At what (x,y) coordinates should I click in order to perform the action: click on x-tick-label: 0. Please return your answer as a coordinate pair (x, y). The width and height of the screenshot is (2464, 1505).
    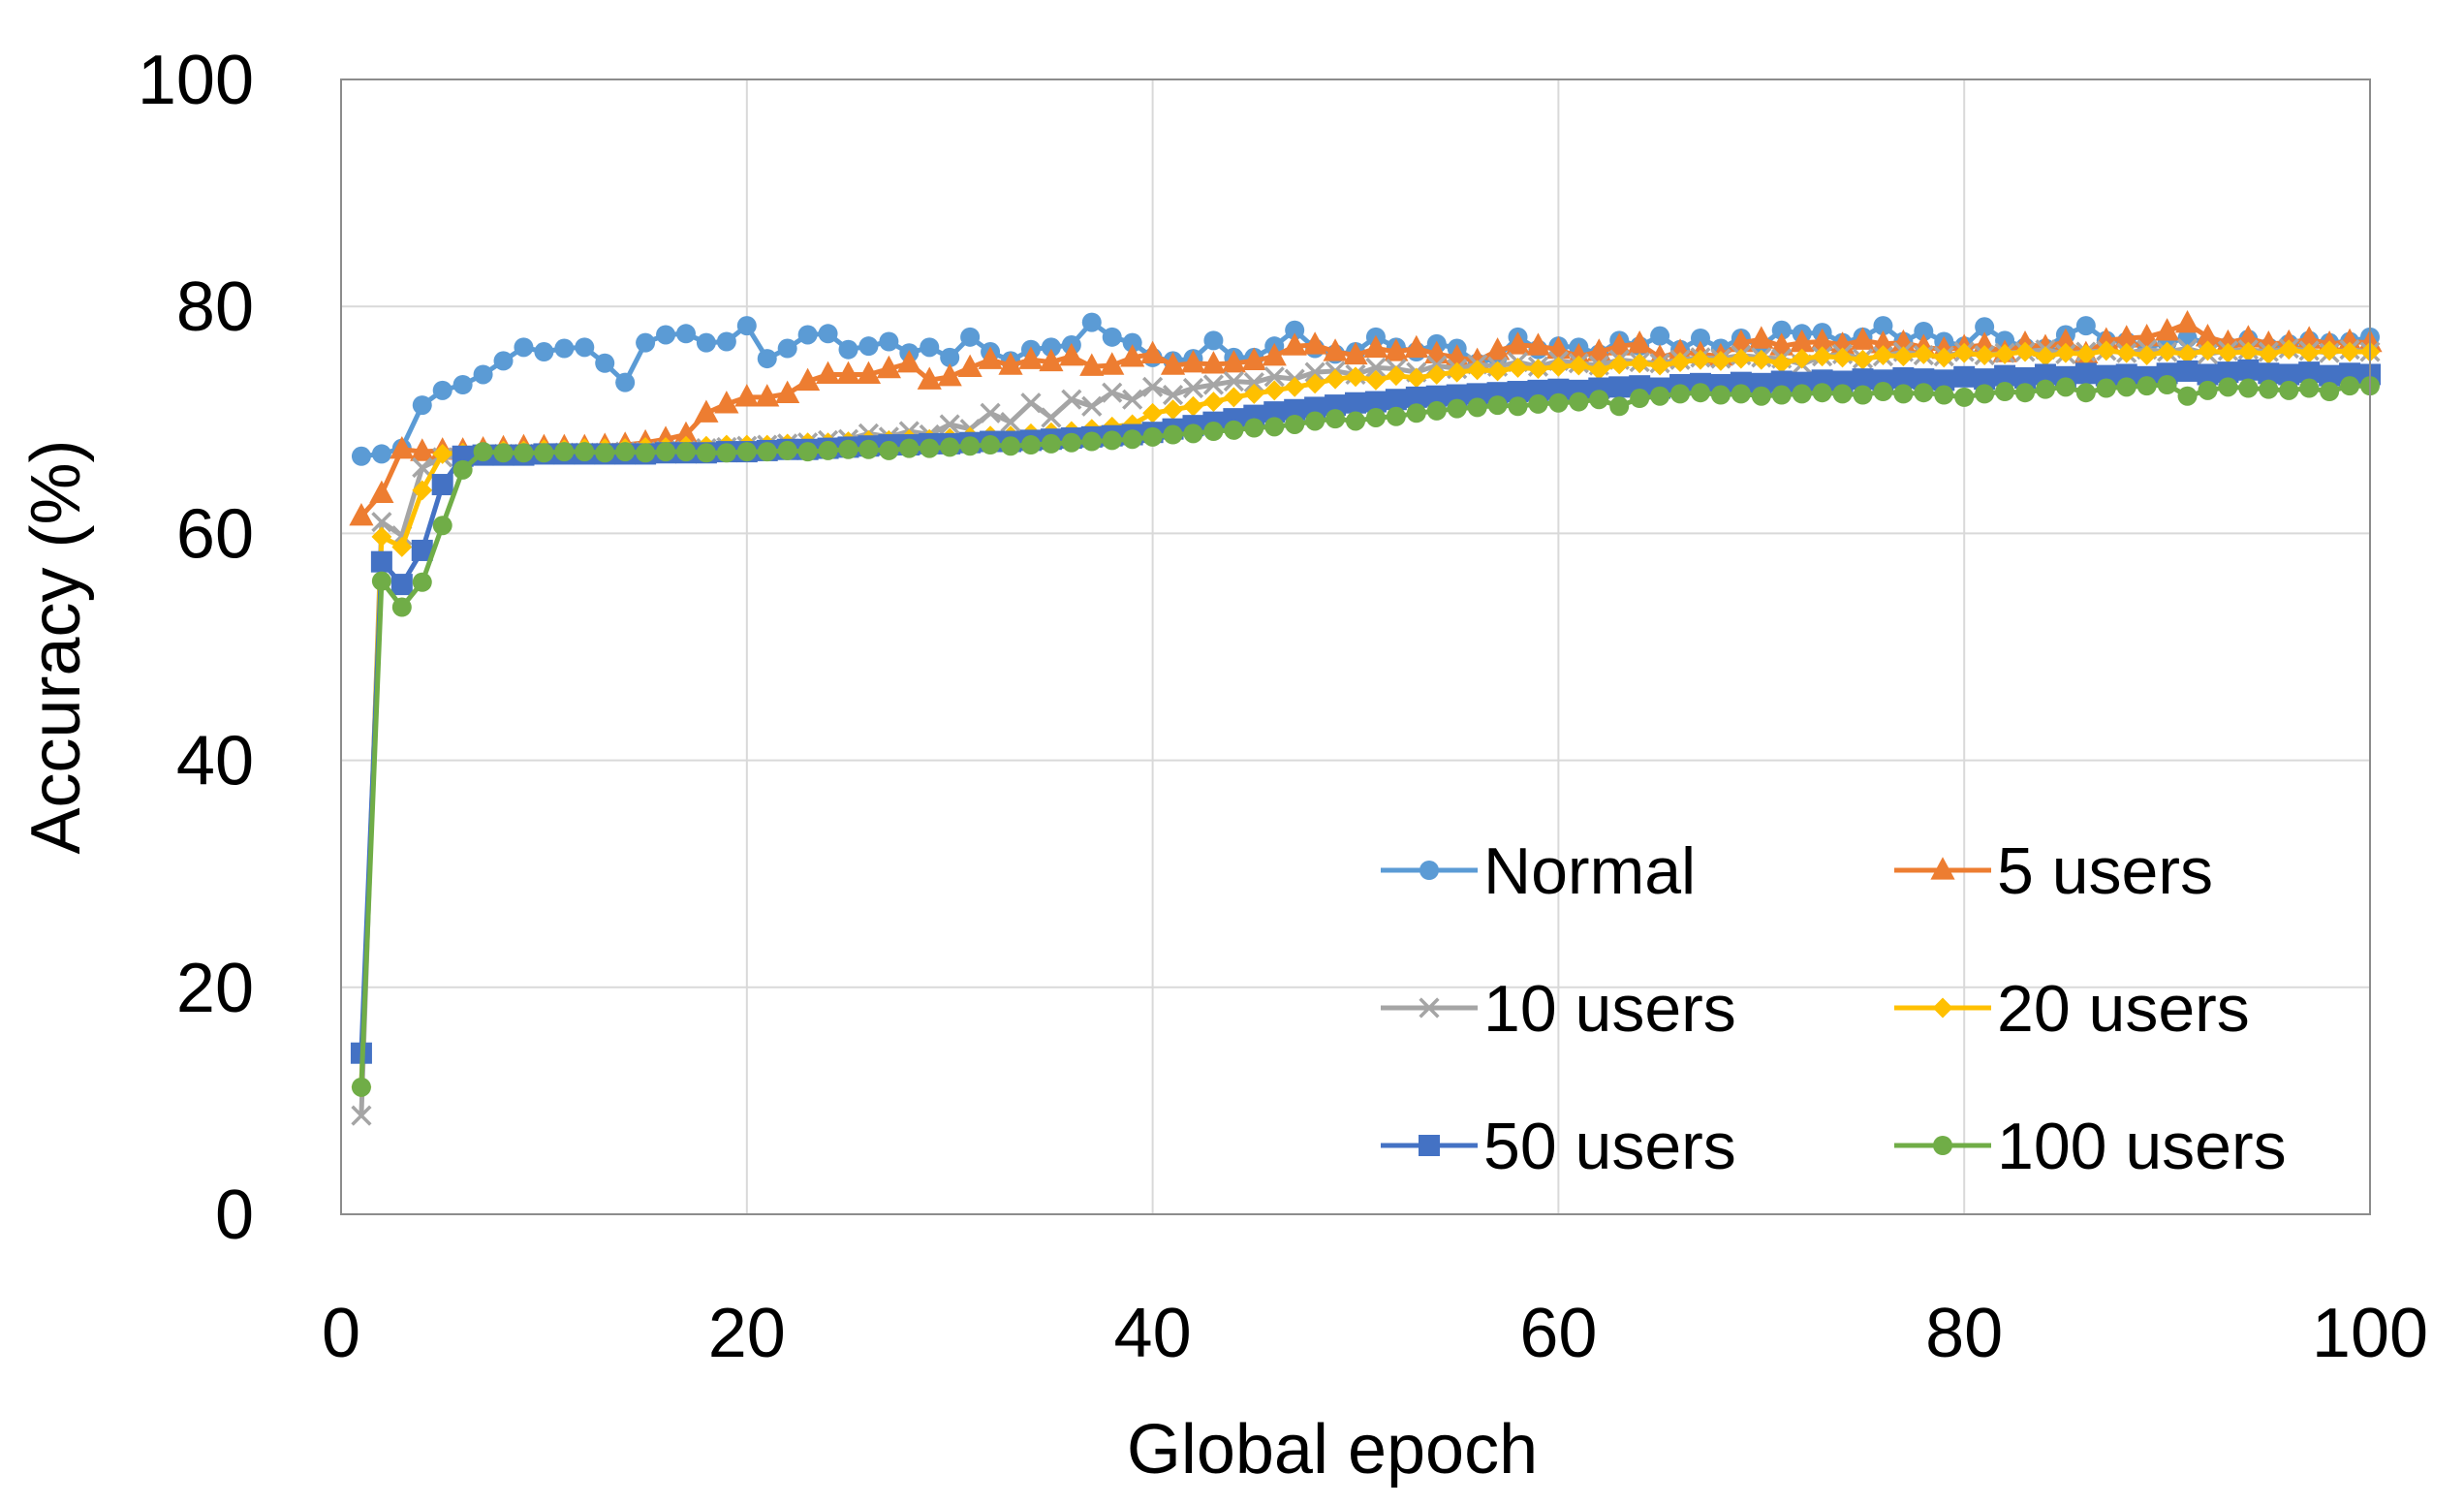
    Looking at the image, I should click on (341, 1334).